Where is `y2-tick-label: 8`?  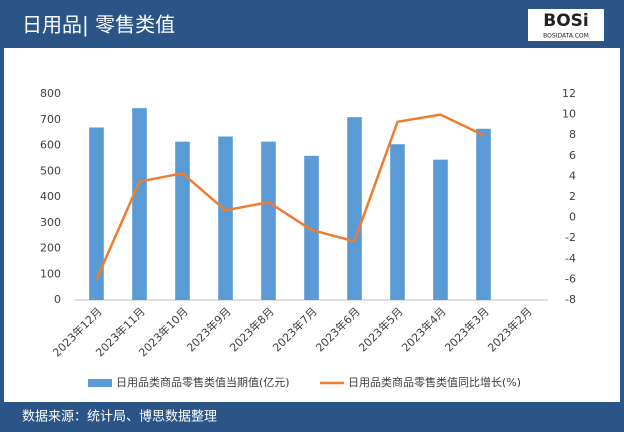 y2-tick-label: 8 is located at coordinates (572, 134).